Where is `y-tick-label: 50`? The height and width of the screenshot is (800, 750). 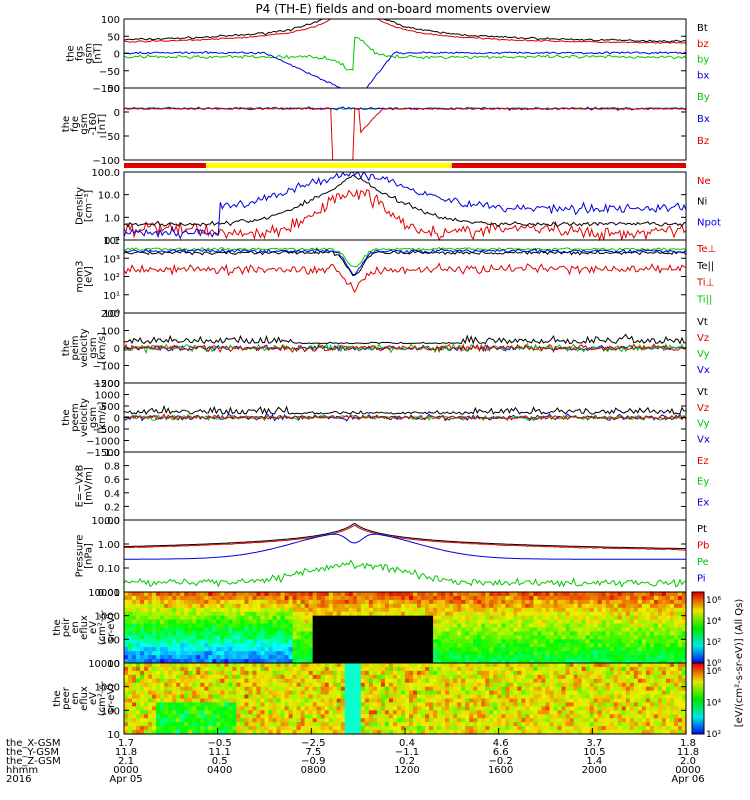 y-tick-label: 50 is located at coordinates (113, 37).